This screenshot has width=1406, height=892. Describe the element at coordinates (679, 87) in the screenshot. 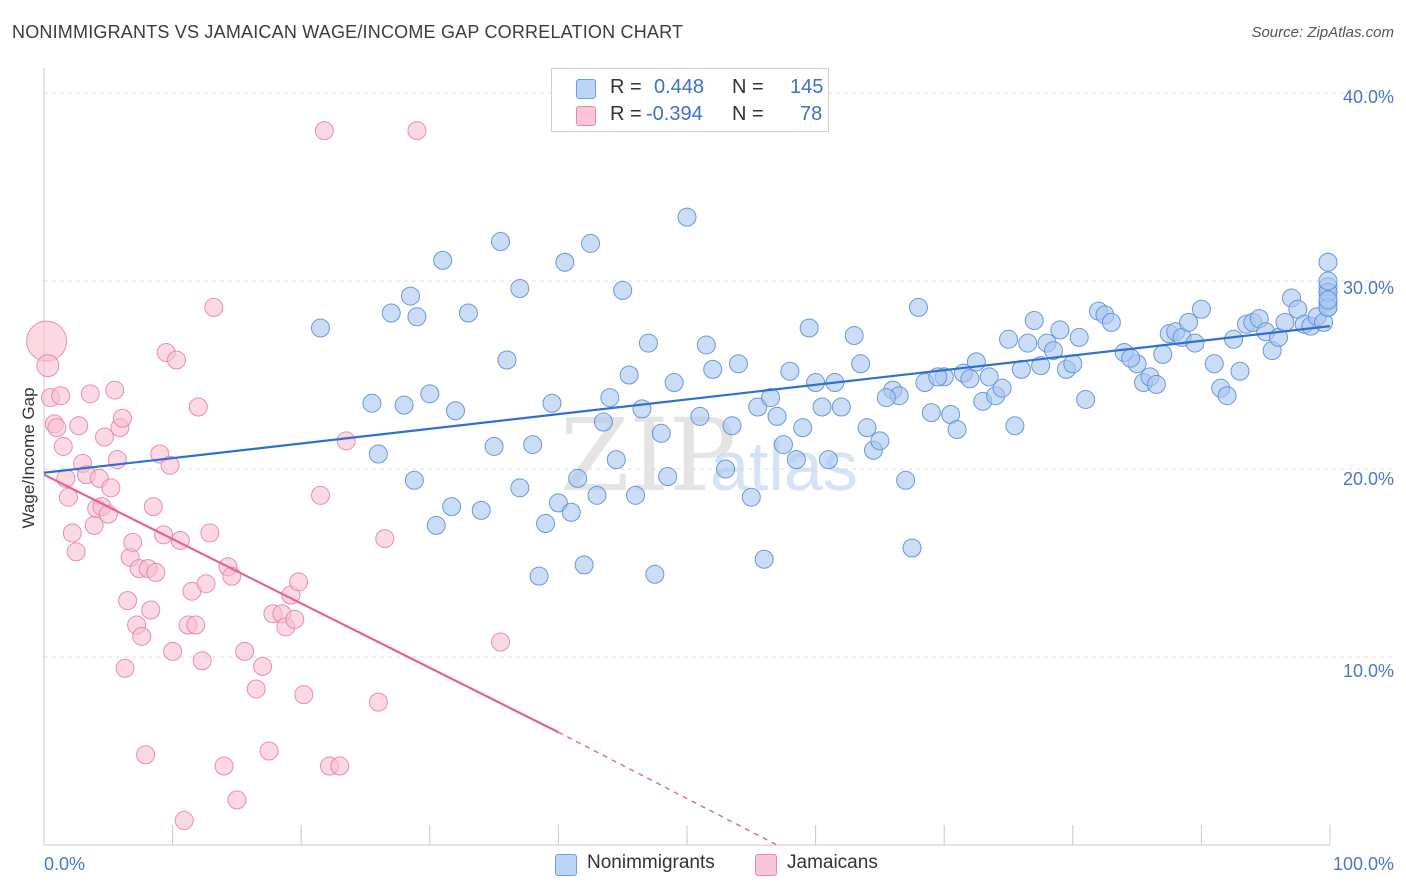

I see `legend-r-value: 0.448` at that location.